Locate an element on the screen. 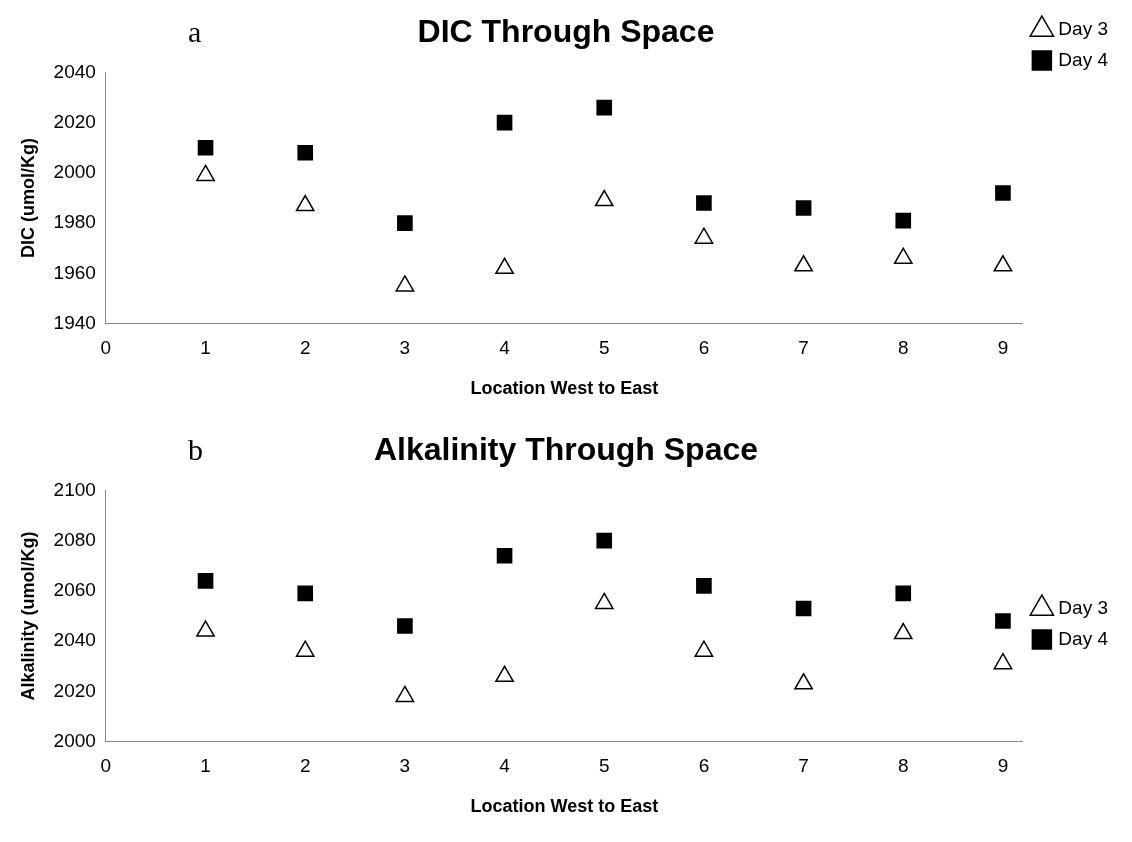  chart-title: DIC Through Space is located at coordinates (566, 31).